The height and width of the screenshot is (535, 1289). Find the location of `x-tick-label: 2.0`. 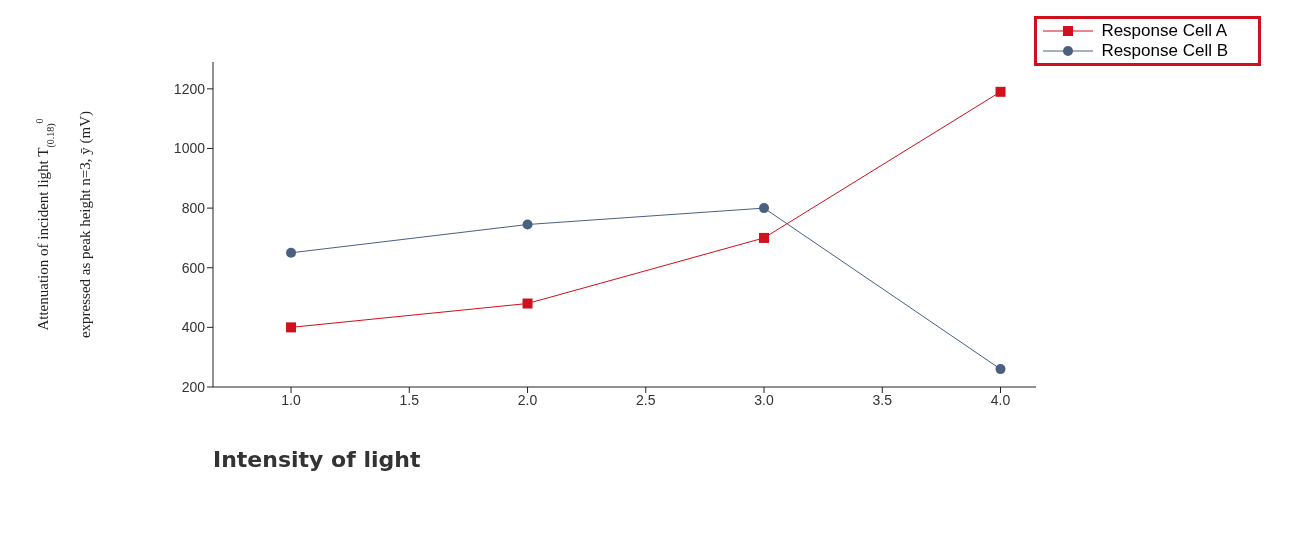

x-tick-label: 2.0 is located at coordinates (527, 399).